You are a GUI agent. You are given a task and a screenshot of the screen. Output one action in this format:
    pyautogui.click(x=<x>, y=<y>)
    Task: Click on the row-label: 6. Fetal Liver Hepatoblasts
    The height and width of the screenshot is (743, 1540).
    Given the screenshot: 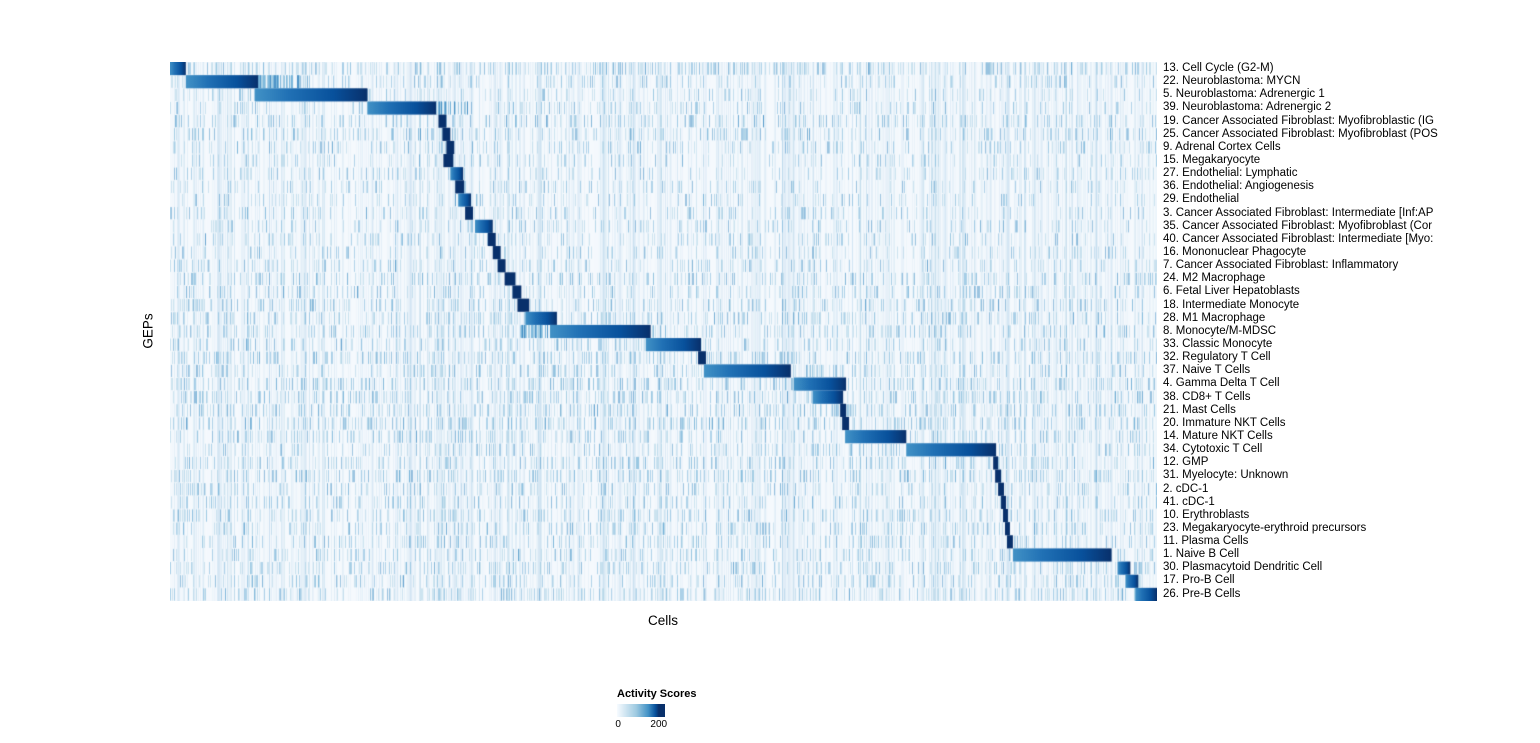 What is the action you would take?
    pyautogui.click(x=1231, y=291)
    